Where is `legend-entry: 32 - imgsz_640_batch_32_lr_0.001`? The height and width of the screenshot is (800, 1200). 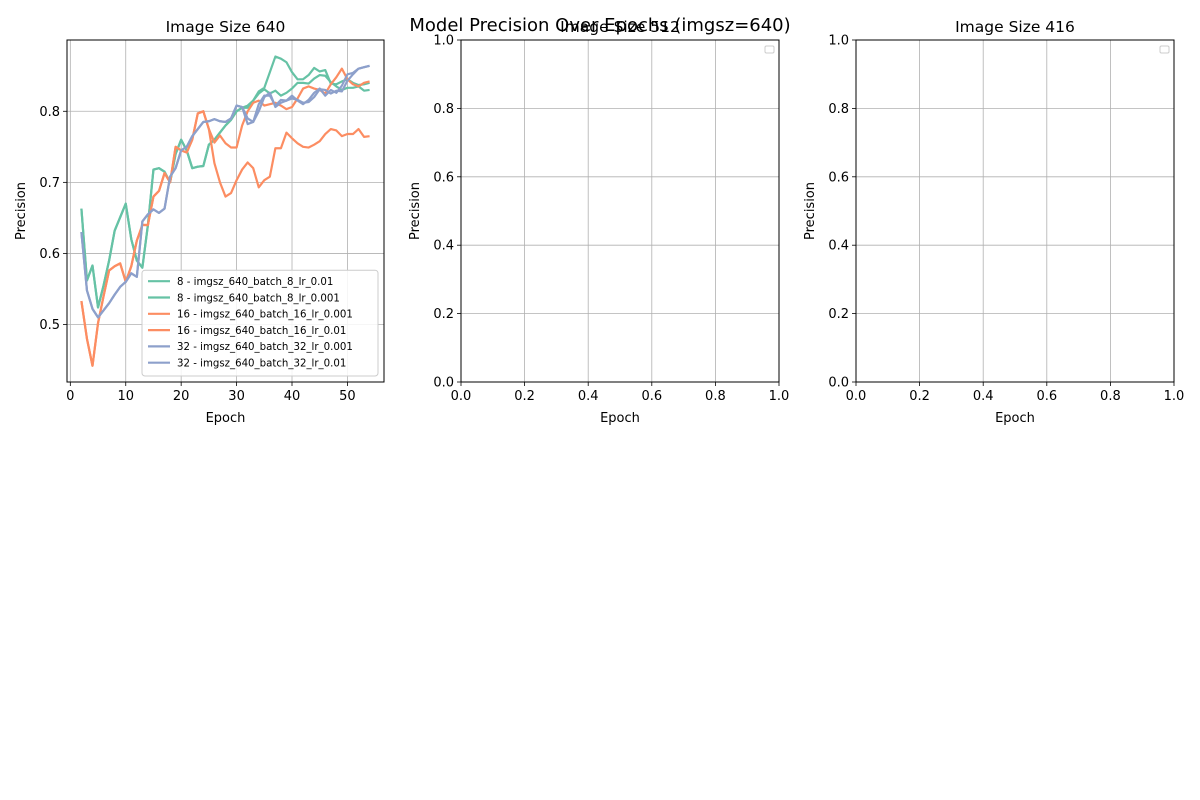
legend-entry: 32 - imgsz_640_batch_32_lr_0.001 is located at coordinates (265, 347).